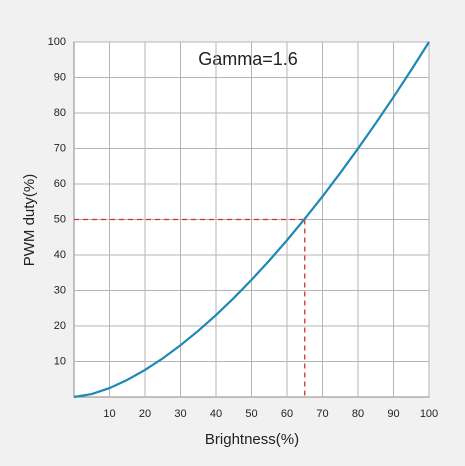  What do you see at coordinates (57, 42) in the screenshot?
I see `y-tick-label: 100` at bounding box center [57, 42].